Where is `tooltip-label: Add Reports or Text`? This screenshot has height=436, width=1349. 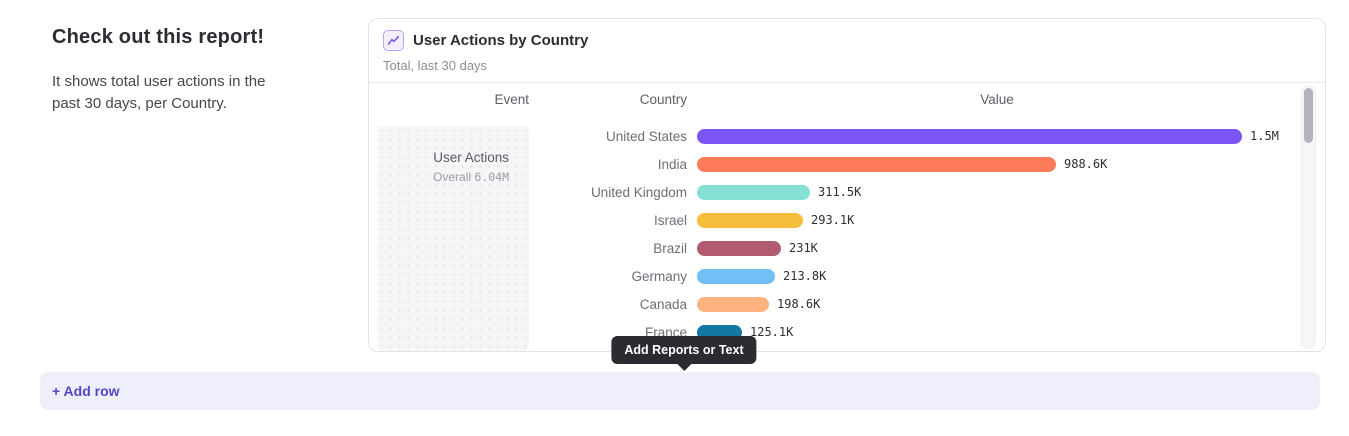
tooltip-label: Add Reports or Text is located at coordinates (684, 350).